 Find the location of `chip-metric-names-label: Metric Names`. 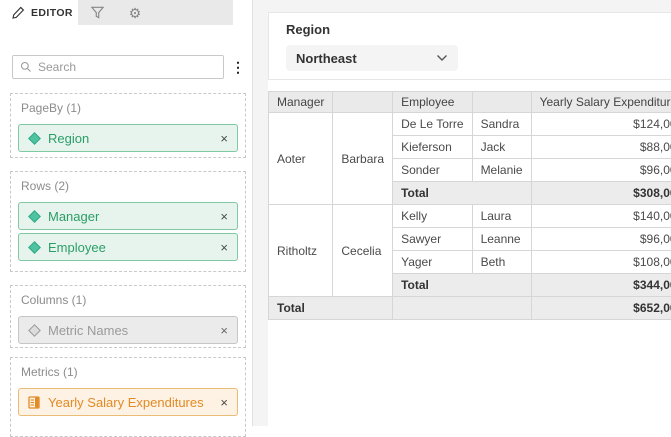

chip-metric-names-label: Metric Names is located at coordinates (88, 330).